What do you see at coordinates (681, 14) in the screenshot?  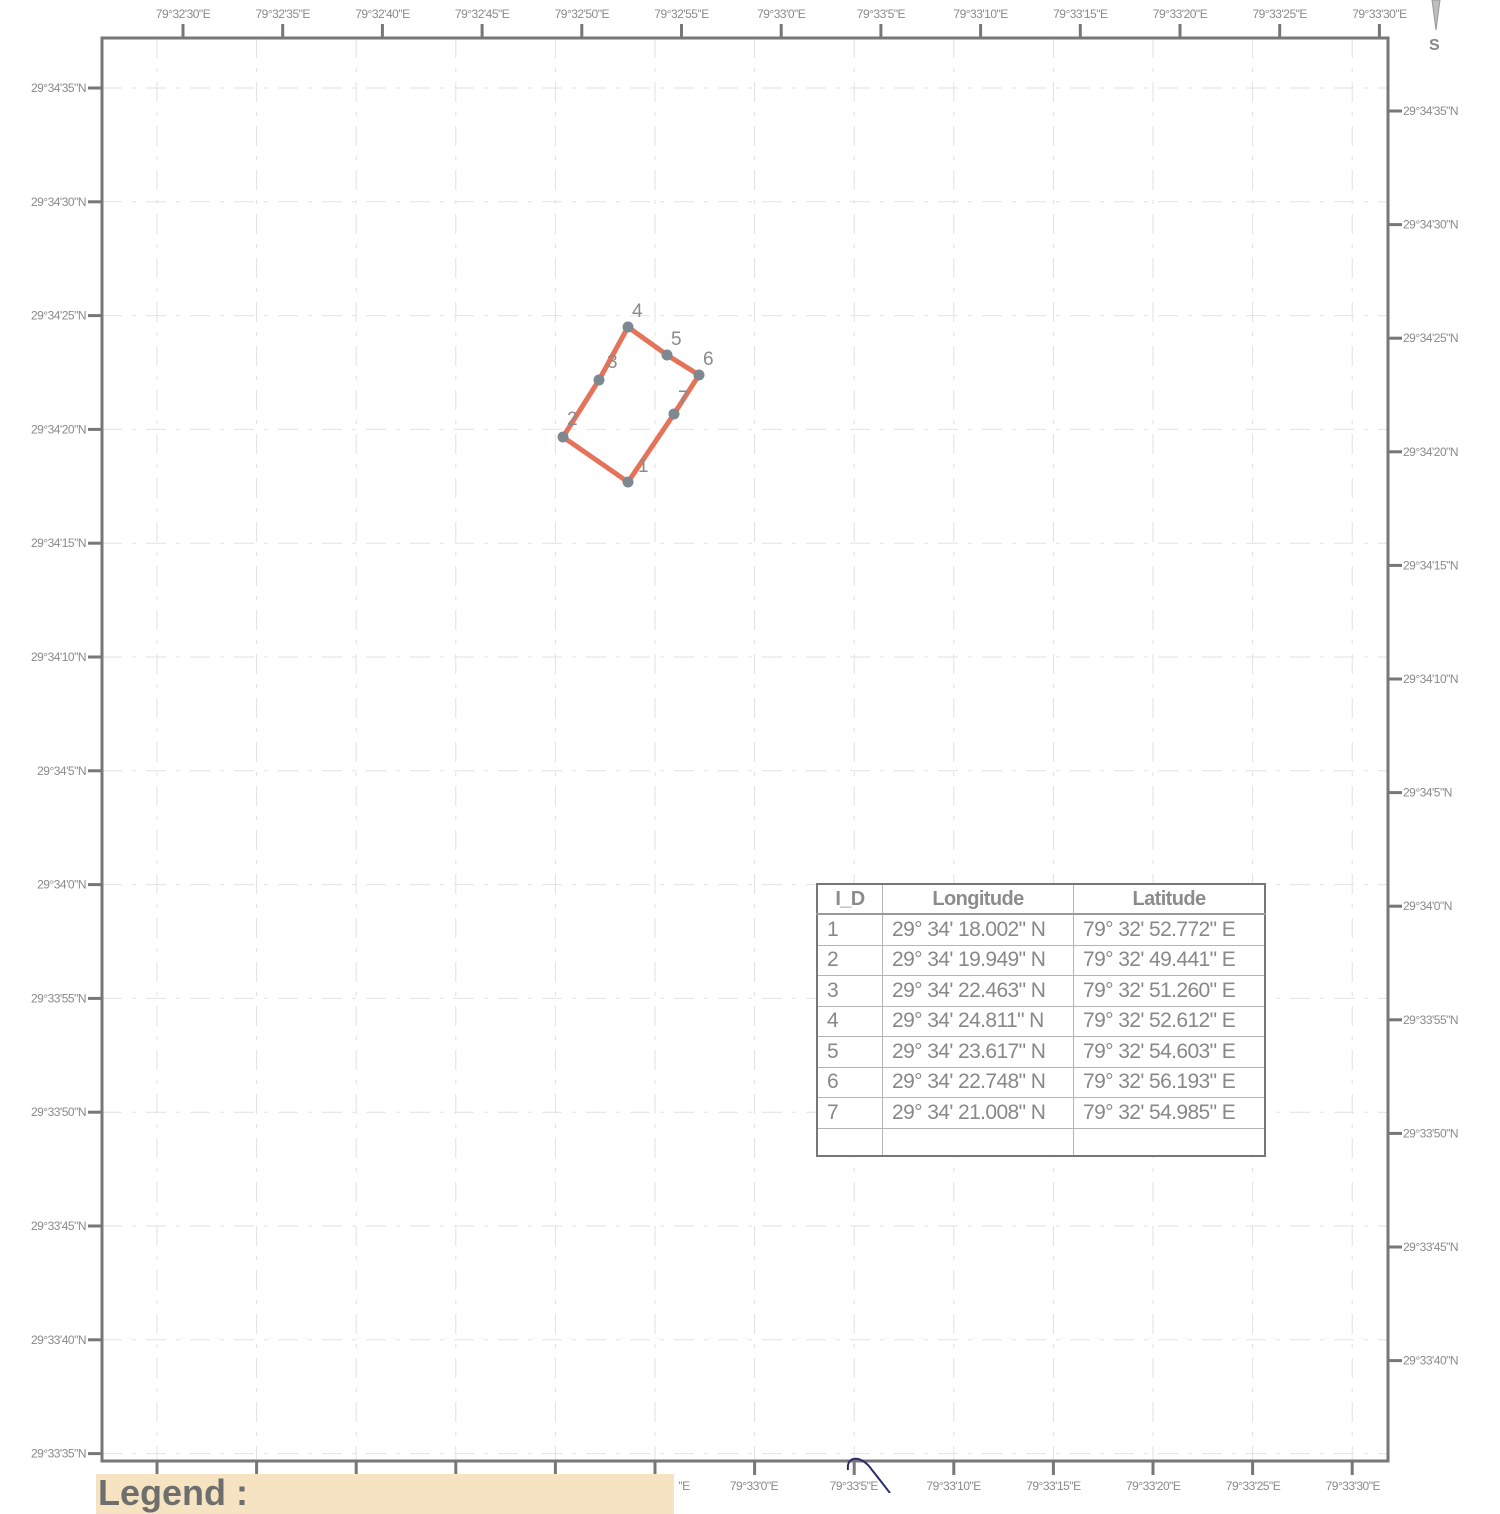 I see `top-longitude-label: 79°32'55"E` at bounding box center [681, 14].